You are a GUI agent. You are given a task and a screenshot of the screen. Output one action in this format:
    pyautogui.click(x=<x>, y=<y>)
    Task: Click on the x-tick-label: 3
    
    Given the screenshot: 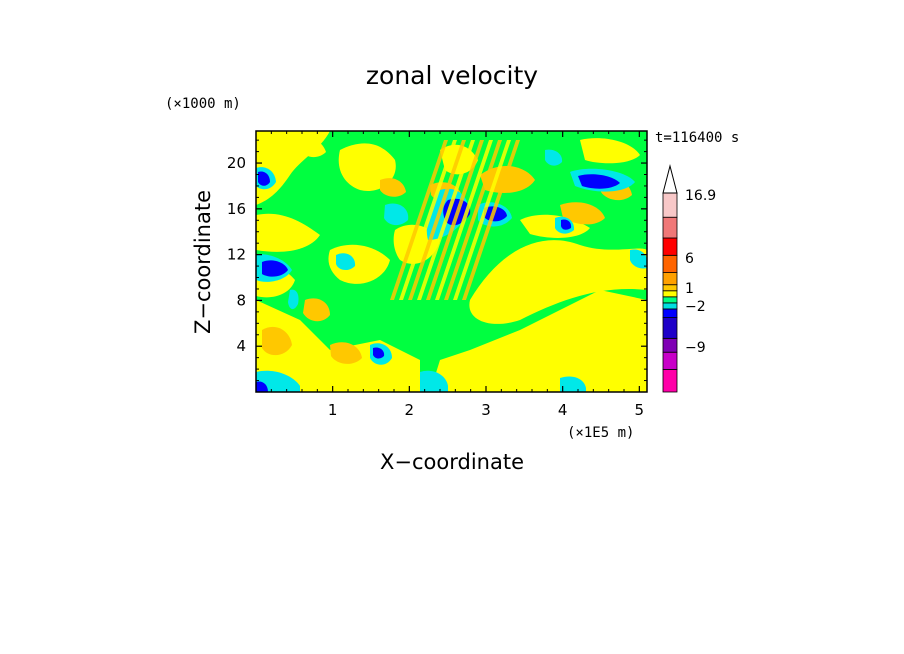 What is the action you would take?
    pyautogui.click(x=486, y=410)
    